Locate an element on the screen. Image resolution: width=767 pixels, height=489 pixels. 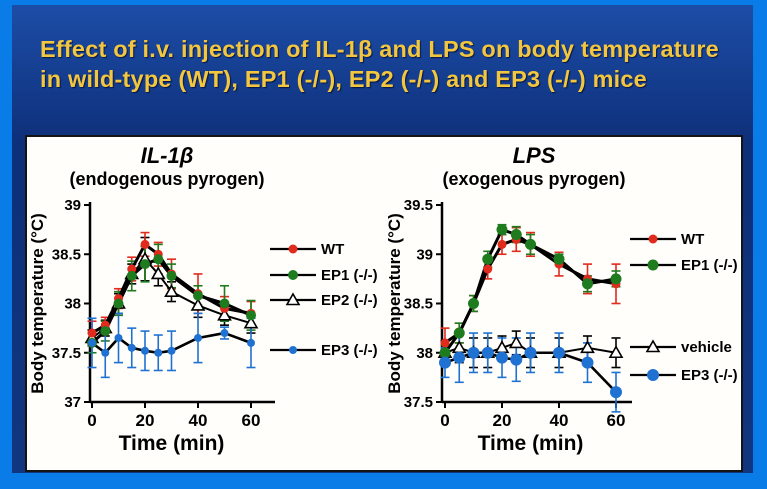
legend: WT EP1 (-/-) EP2 (-/-) EP3 (-/-) is located at coordinates (324, 300).